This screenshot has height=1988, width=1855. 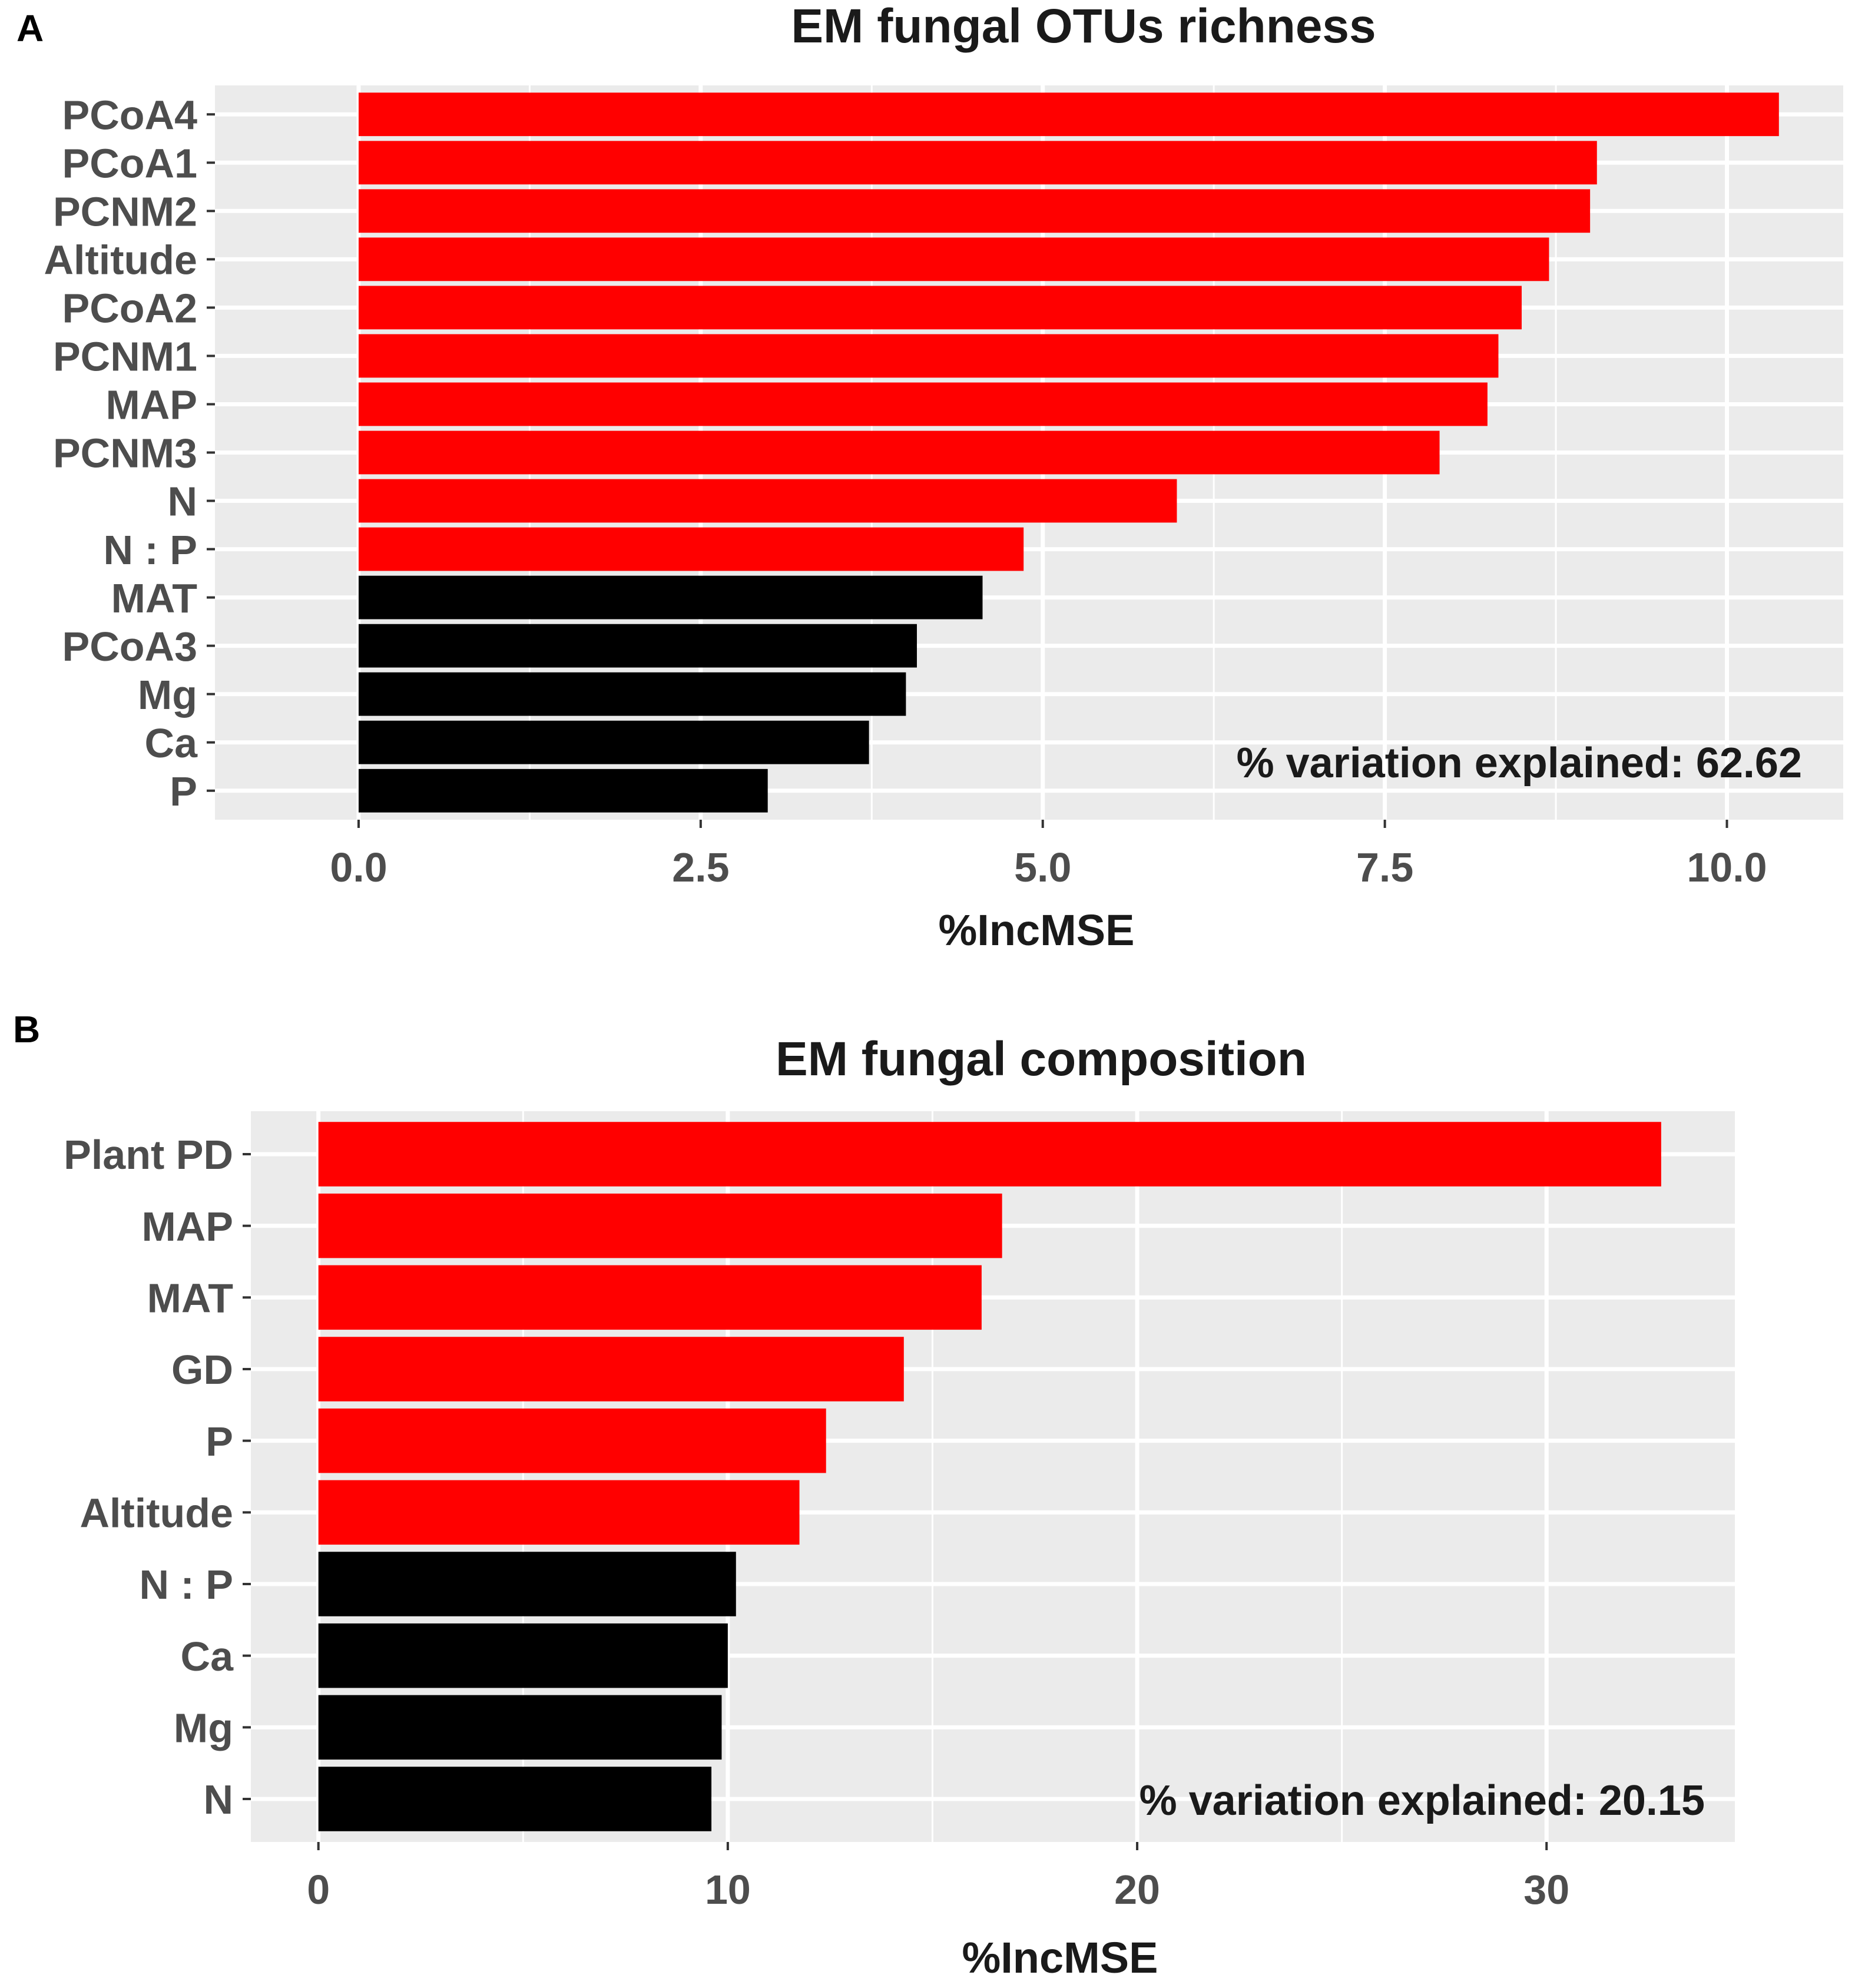 What do you see at coordinates (611, 1369) in the screenshot?
I see `bar-gd` at bounding box center [611, 1369].